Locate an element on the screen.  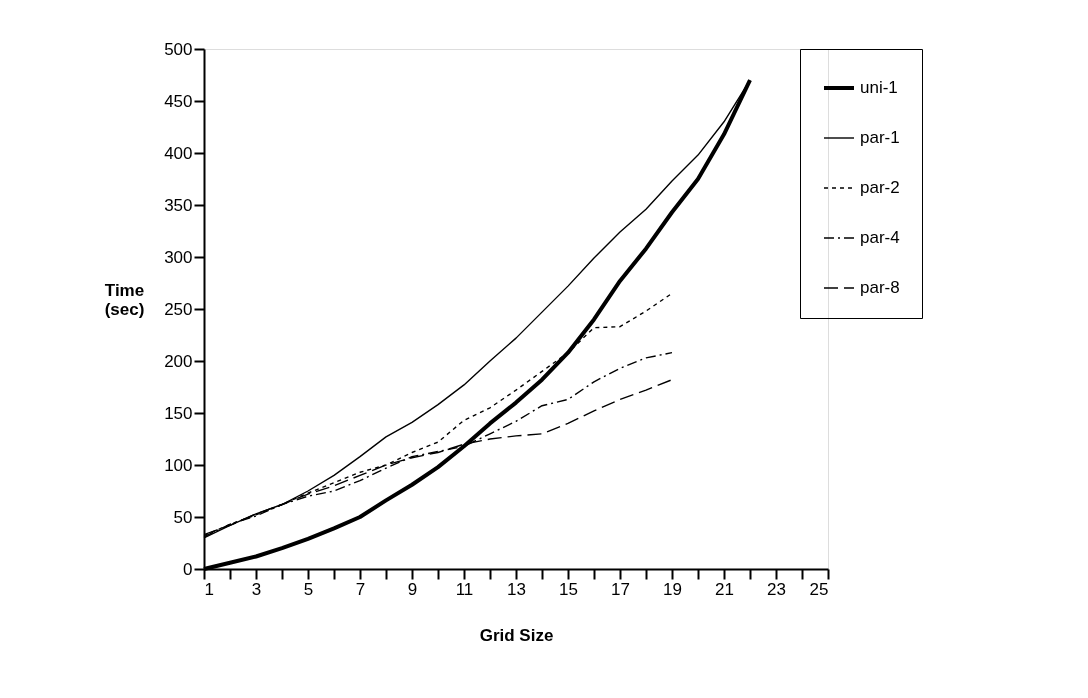
x-tick-label: 15 is located at coordinates (568, 589).